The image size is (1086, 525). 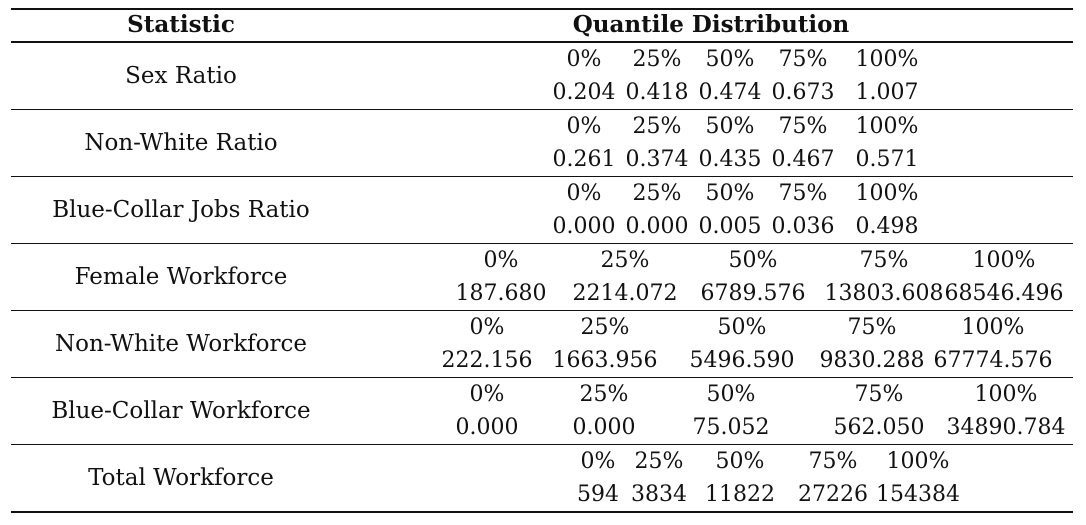 I want to click on quantile-value-cell: 0.261, so click(x=584, y=159).